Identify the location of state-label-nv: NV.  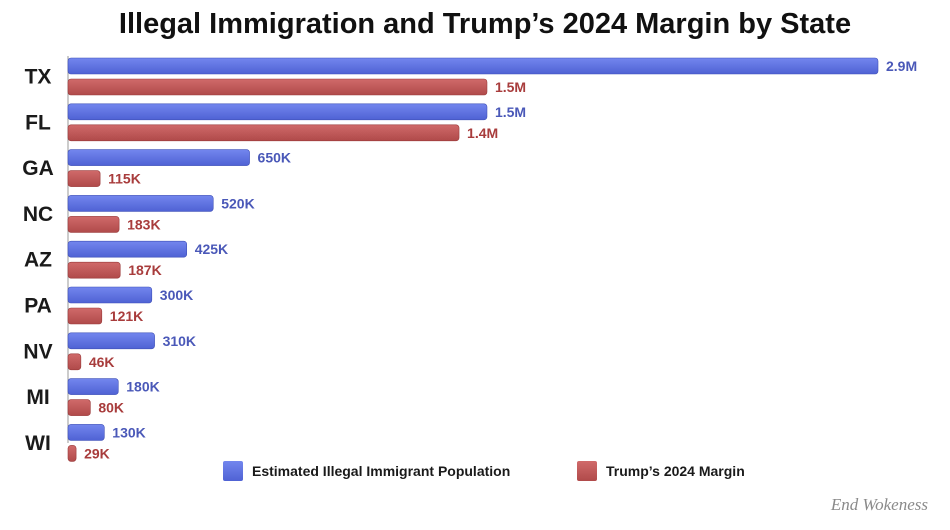
(37, 351).